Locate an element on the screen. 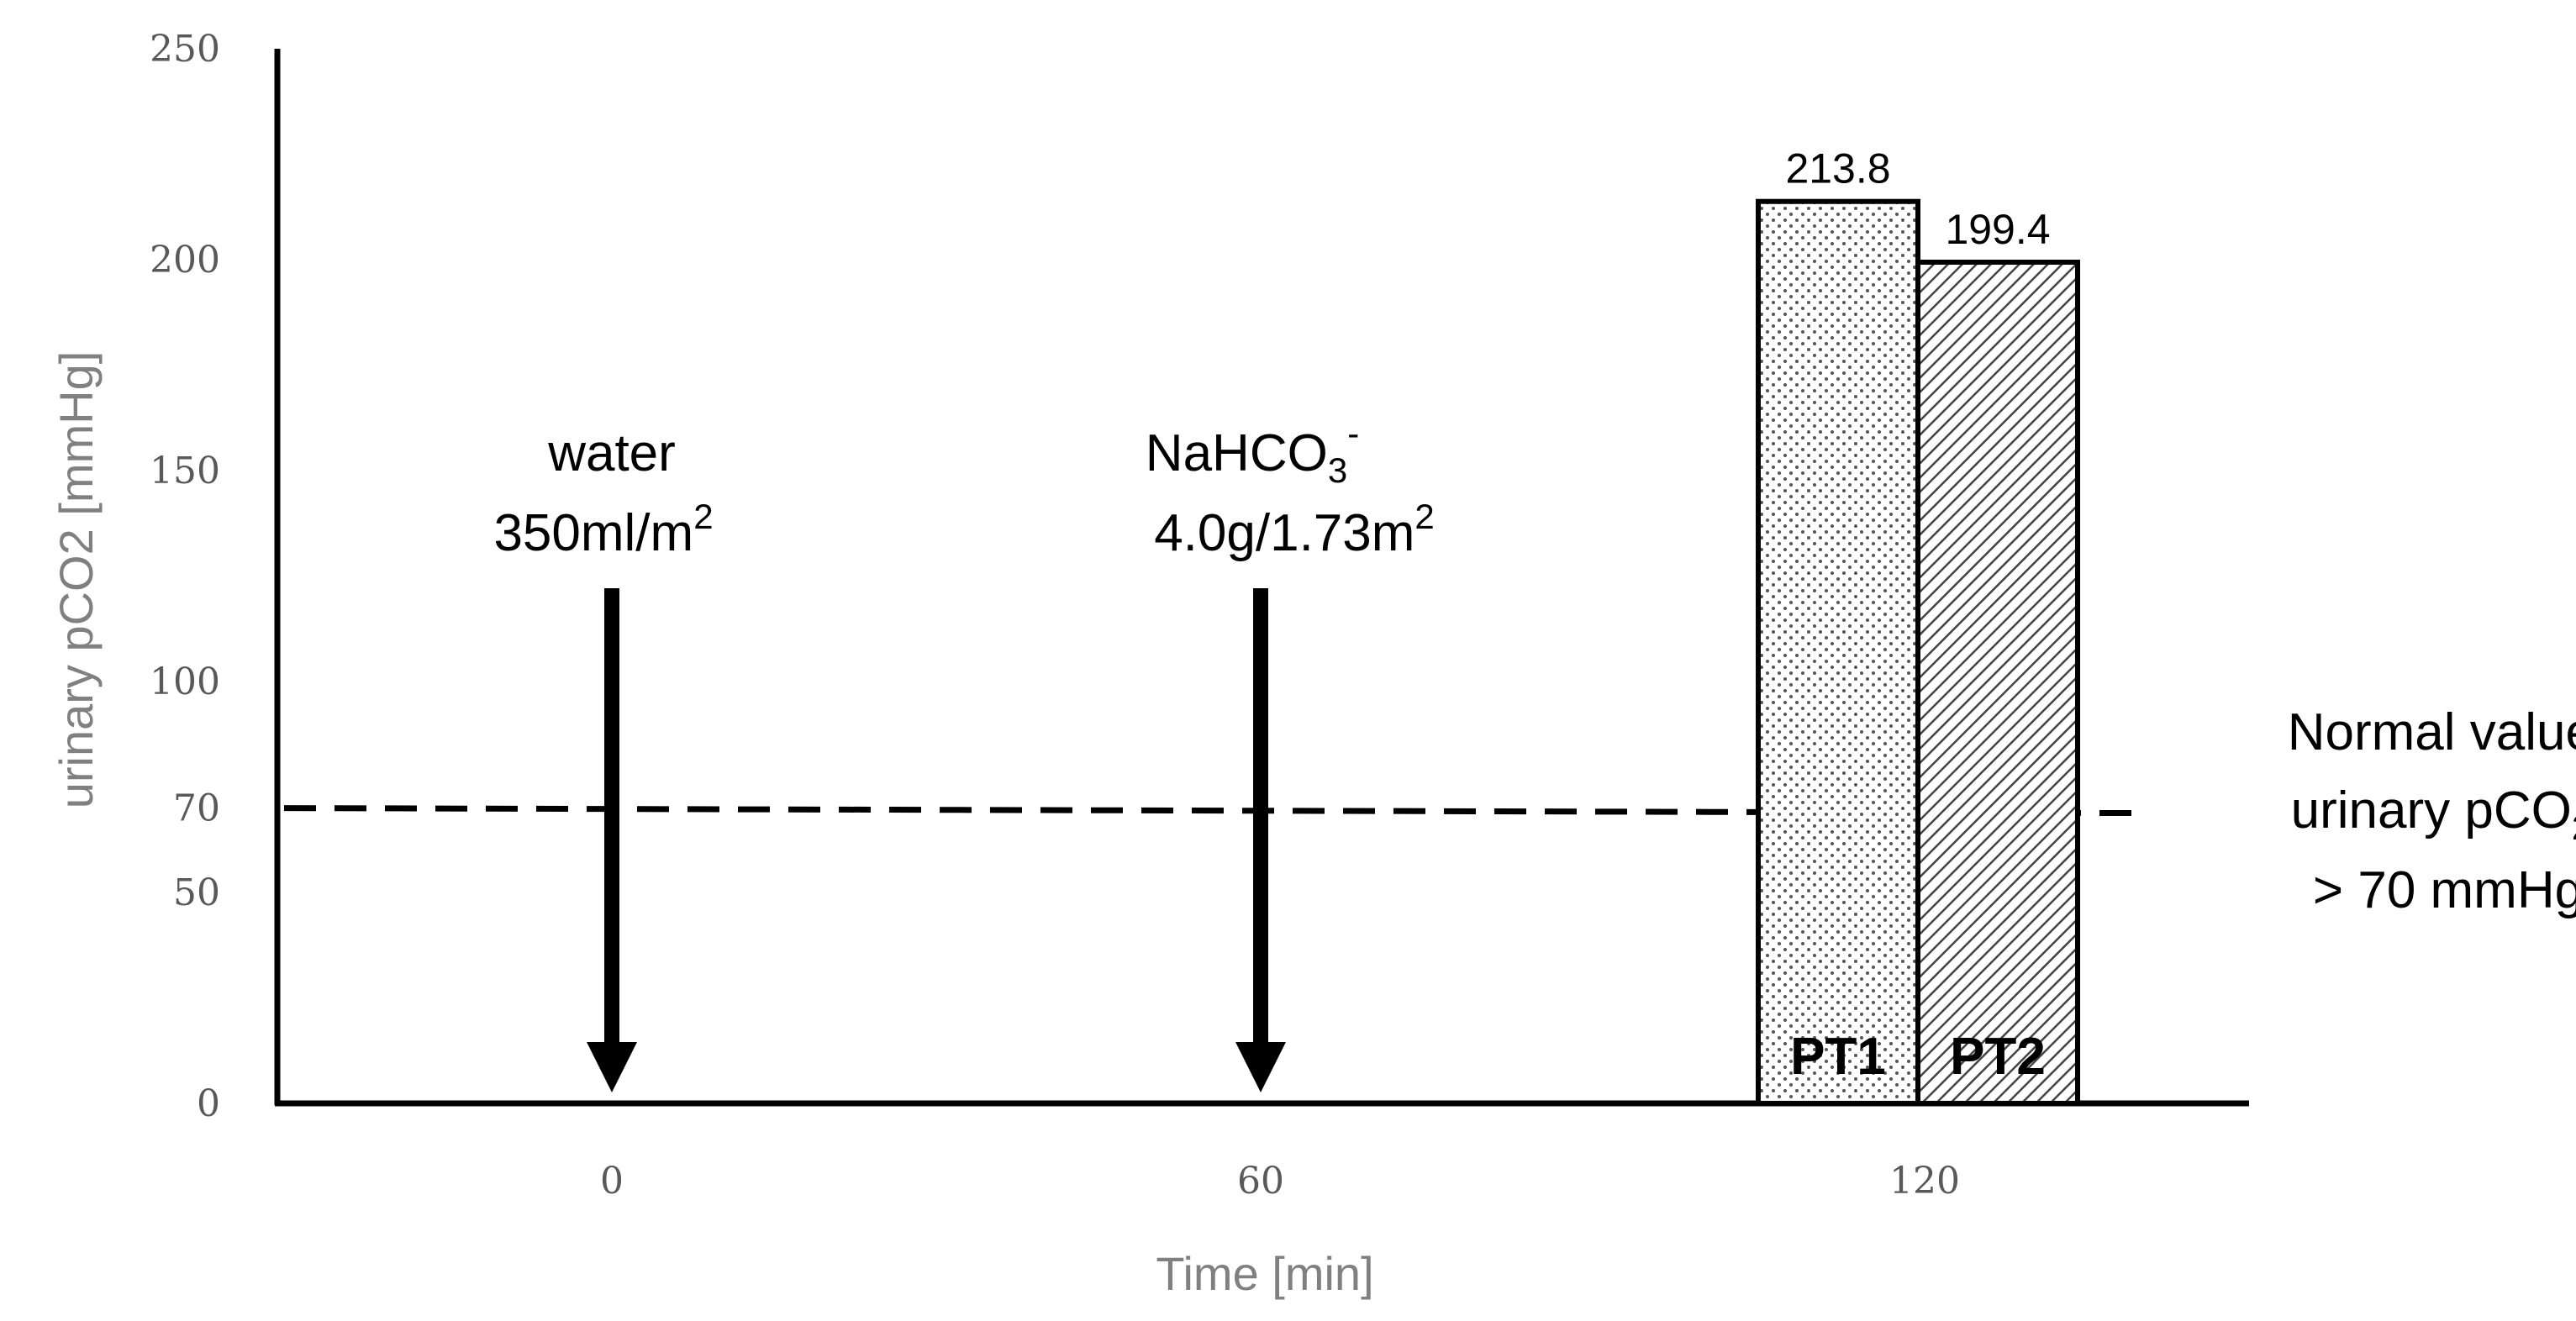  bar-name-label: PT2 is located at coordinates (1998, 1057).